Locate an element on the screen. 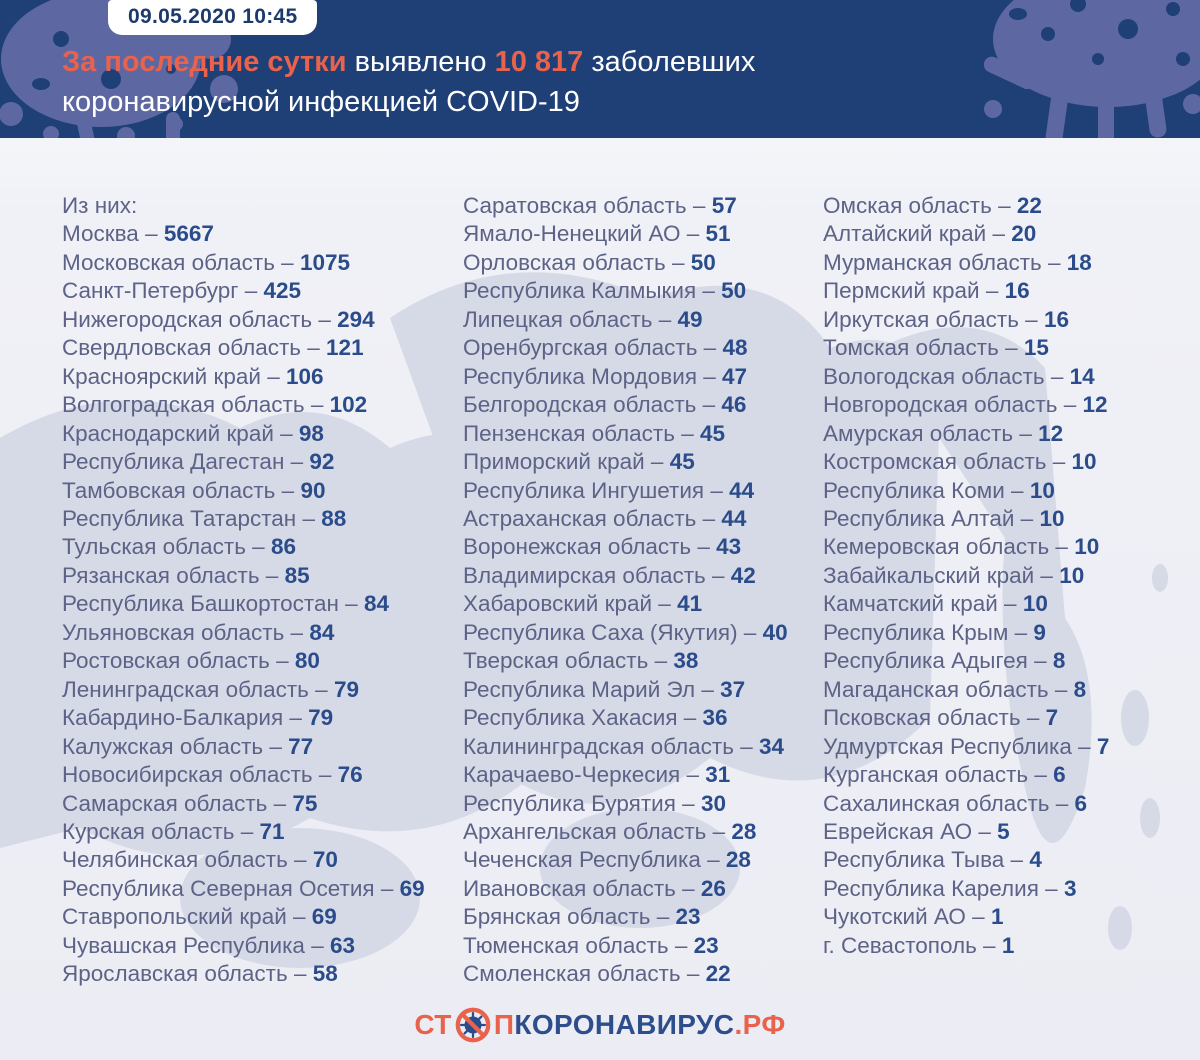  region-value: 45 is located at coordinates (712, 433).